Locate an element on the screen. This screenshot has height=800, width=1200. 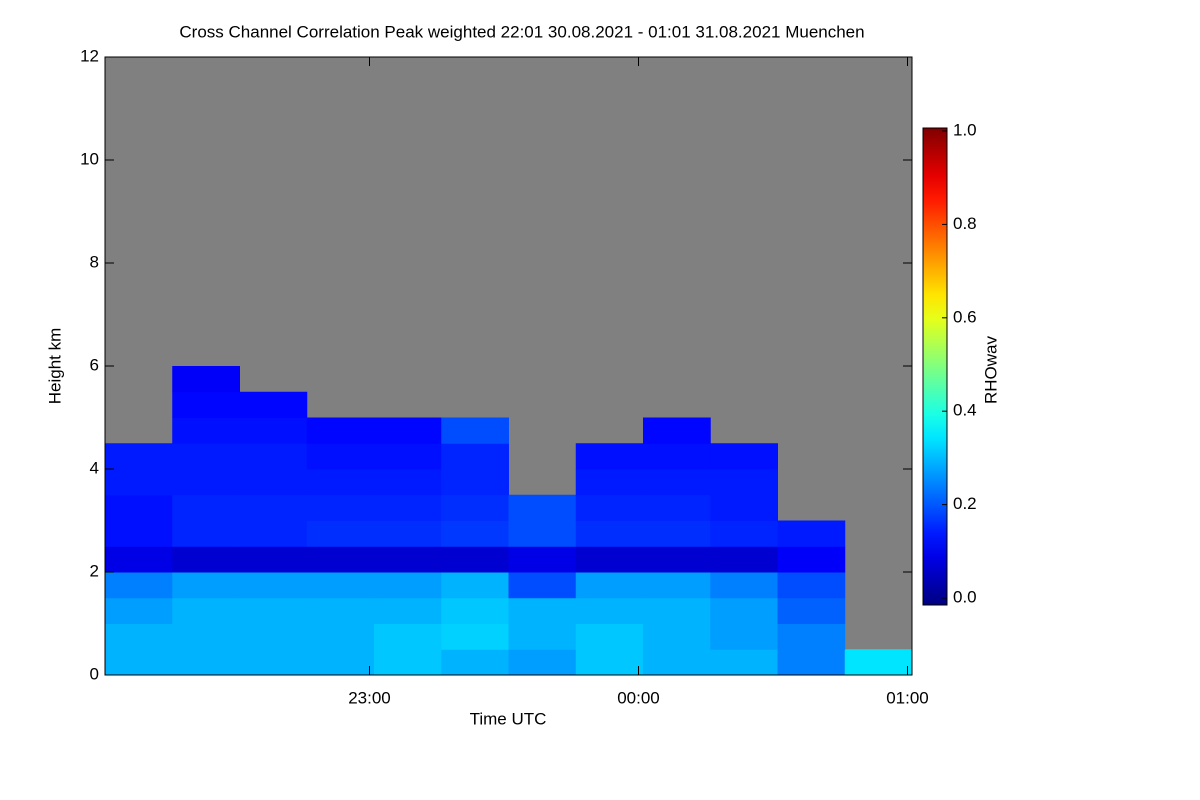
colorbar-tick-label: 0.2 is located at coordinates (965, 503).